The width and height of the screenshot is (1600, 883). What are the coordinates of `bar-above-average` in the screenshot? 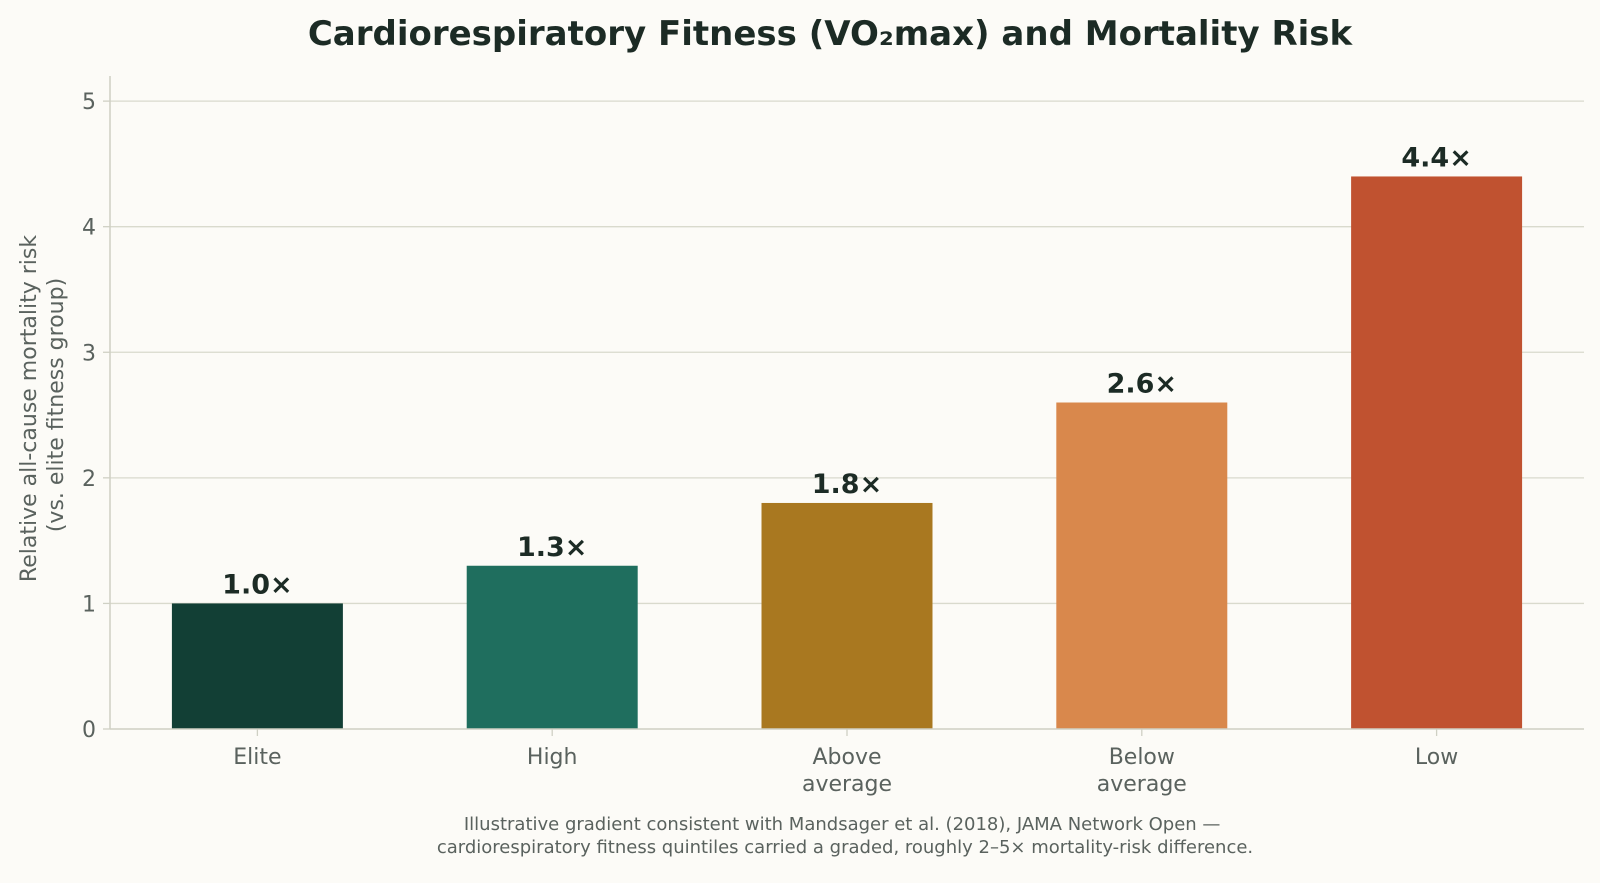 It's located at (847, 615).